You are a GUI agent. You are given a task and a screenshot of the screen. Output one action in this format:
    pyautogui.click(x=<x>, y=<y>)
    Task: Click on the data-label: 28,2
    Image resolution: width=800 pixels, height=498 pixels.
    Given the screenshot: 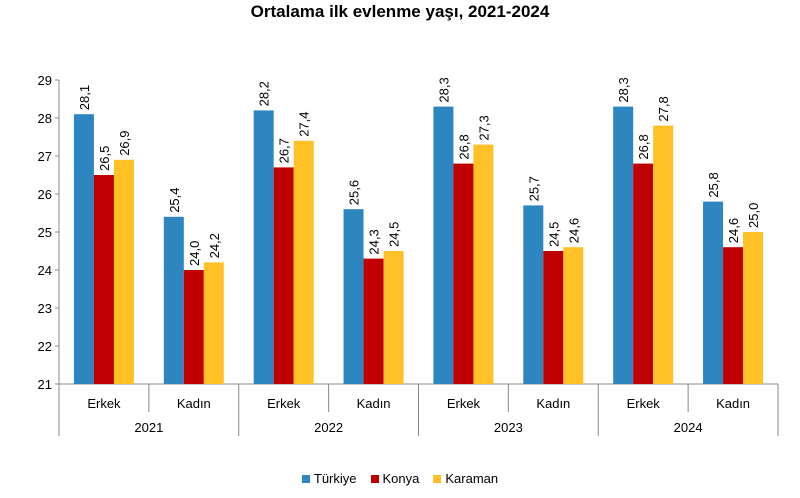 What is the action you would take?
    pyautogui.click(x=264, y=93)
    